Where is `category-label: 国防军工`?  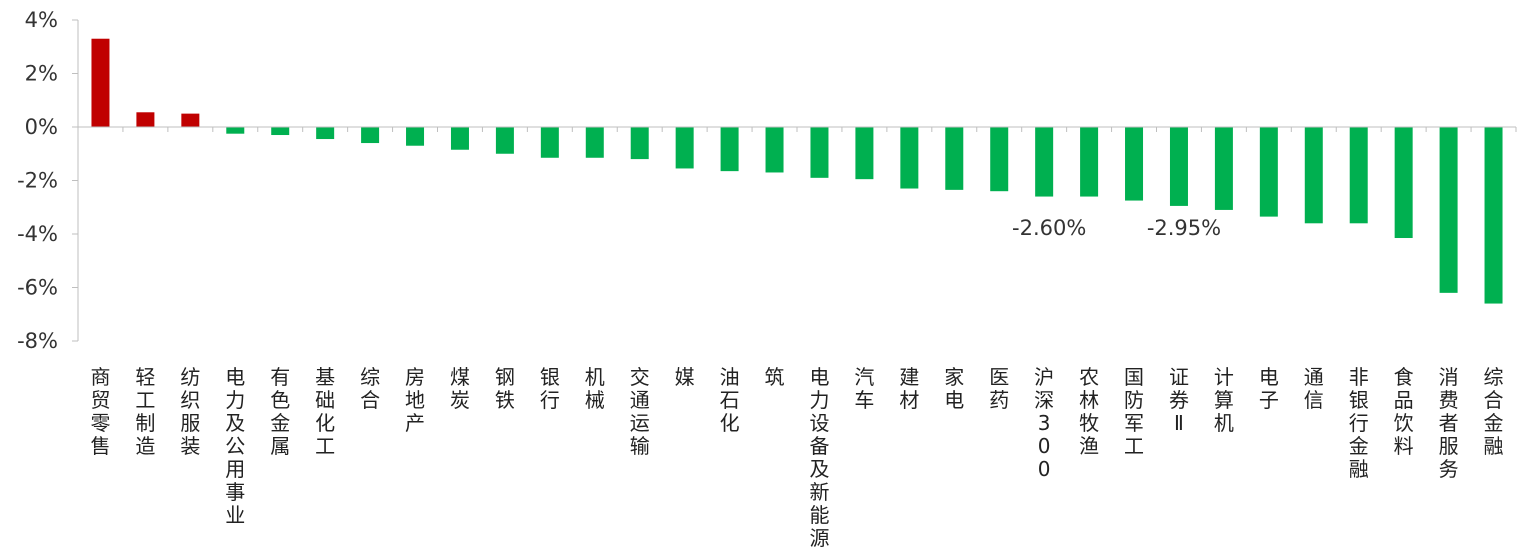 category-label: 国防军工 is located at coordinates (1134, 411).